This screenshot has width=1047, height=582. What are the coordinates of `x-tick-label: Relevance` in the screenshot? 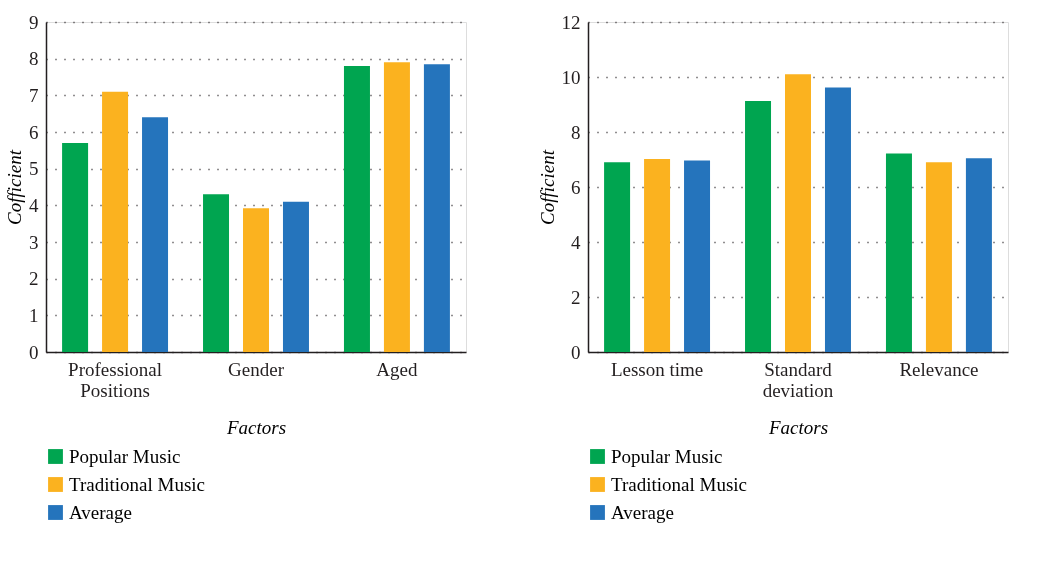 It's located at (939, 369).